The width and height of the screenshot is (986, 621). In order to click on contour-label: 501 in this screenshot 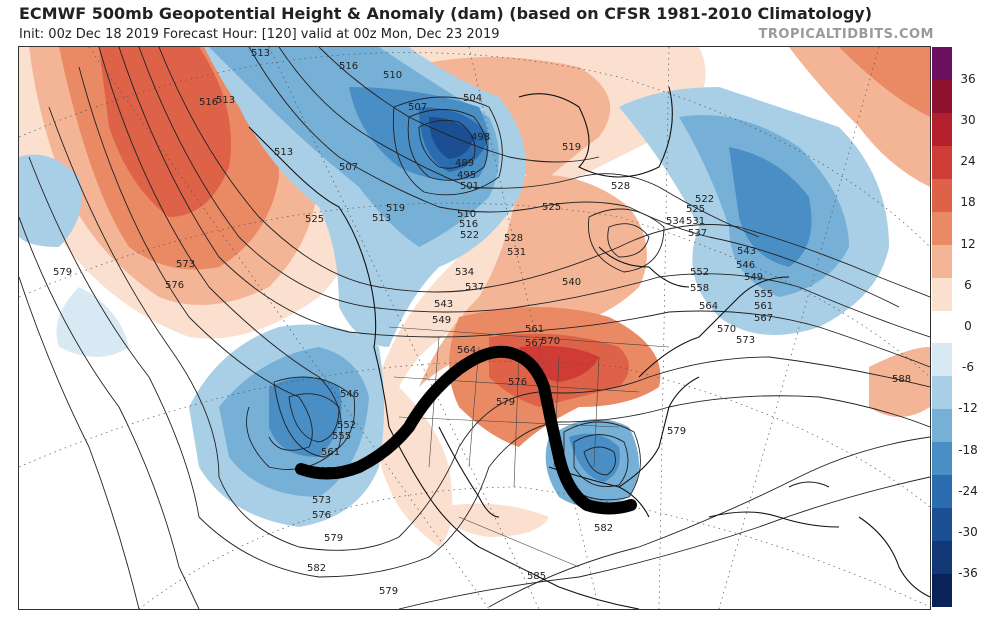, I will do `click(469, 186)`.